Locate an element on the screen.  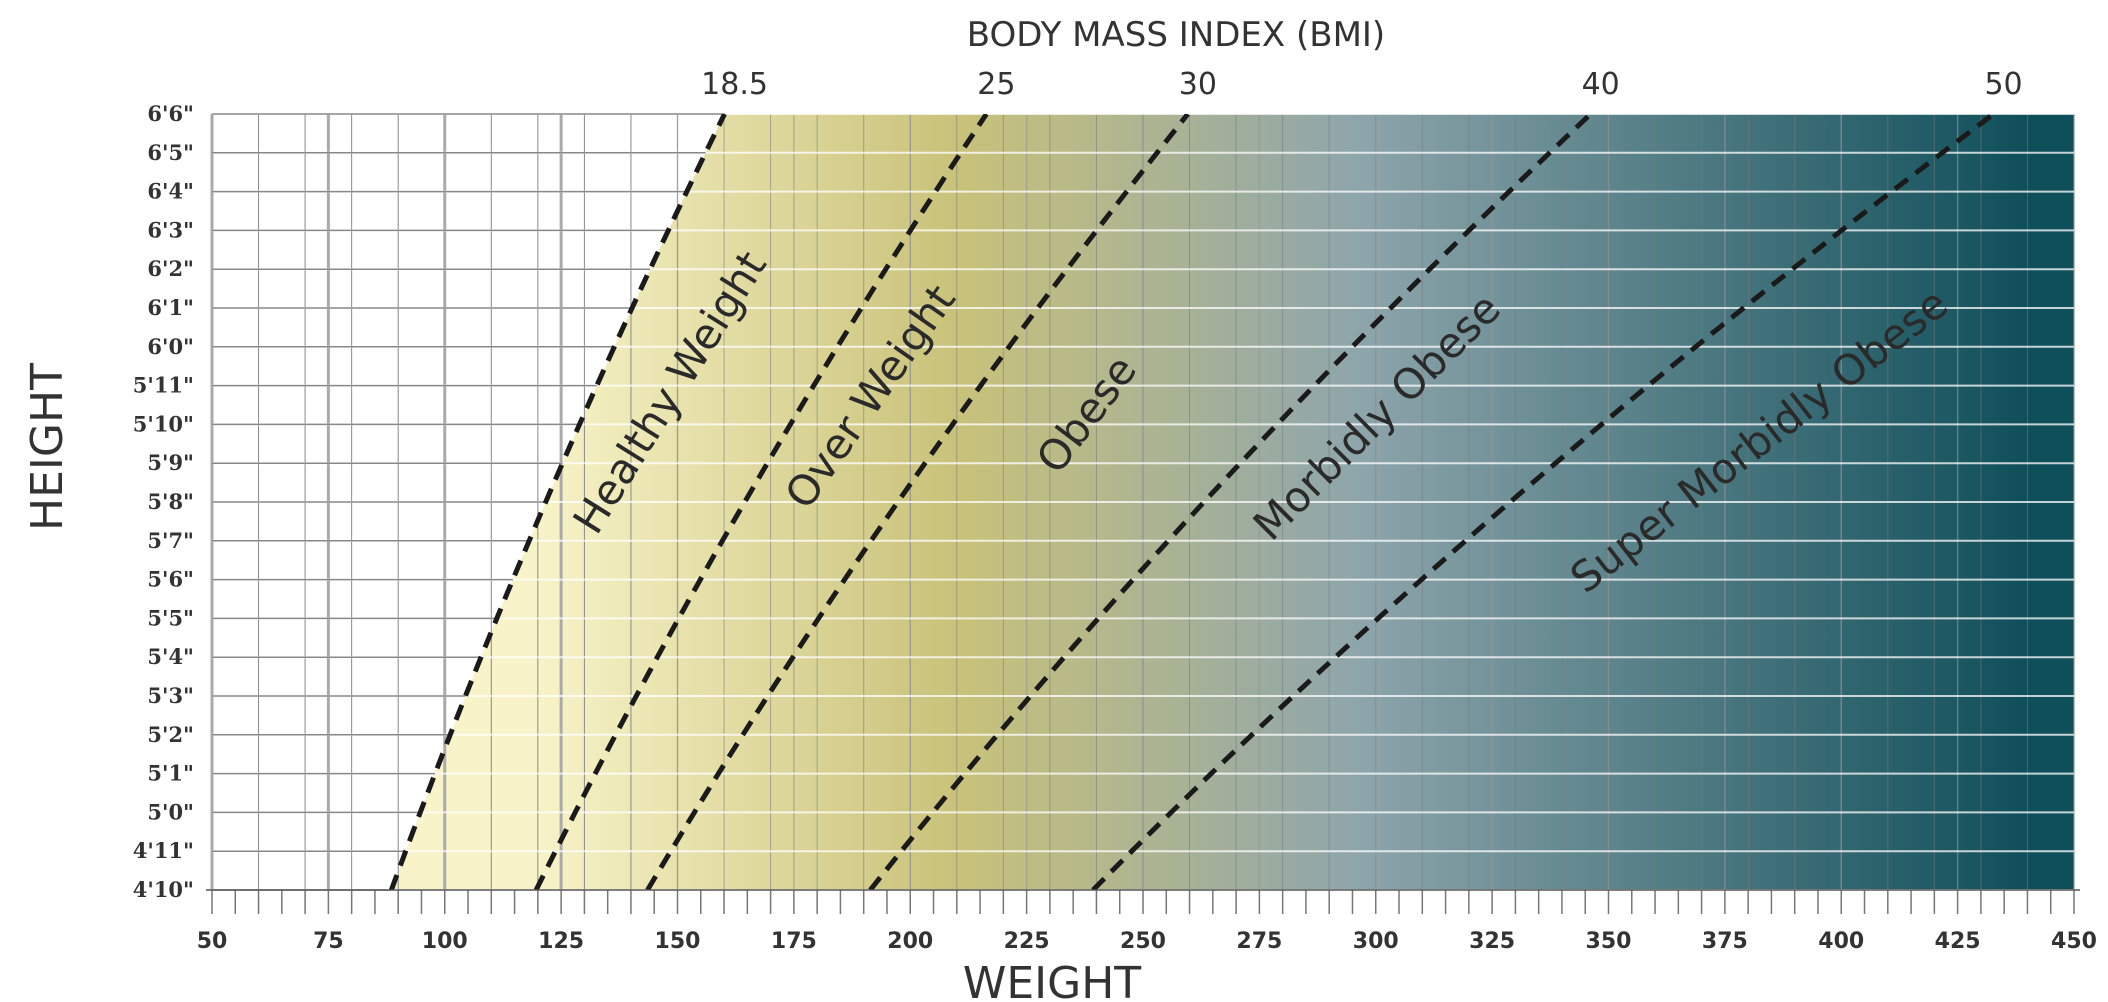
x-tick-label: 375 is located at coordinates (1725, 941).